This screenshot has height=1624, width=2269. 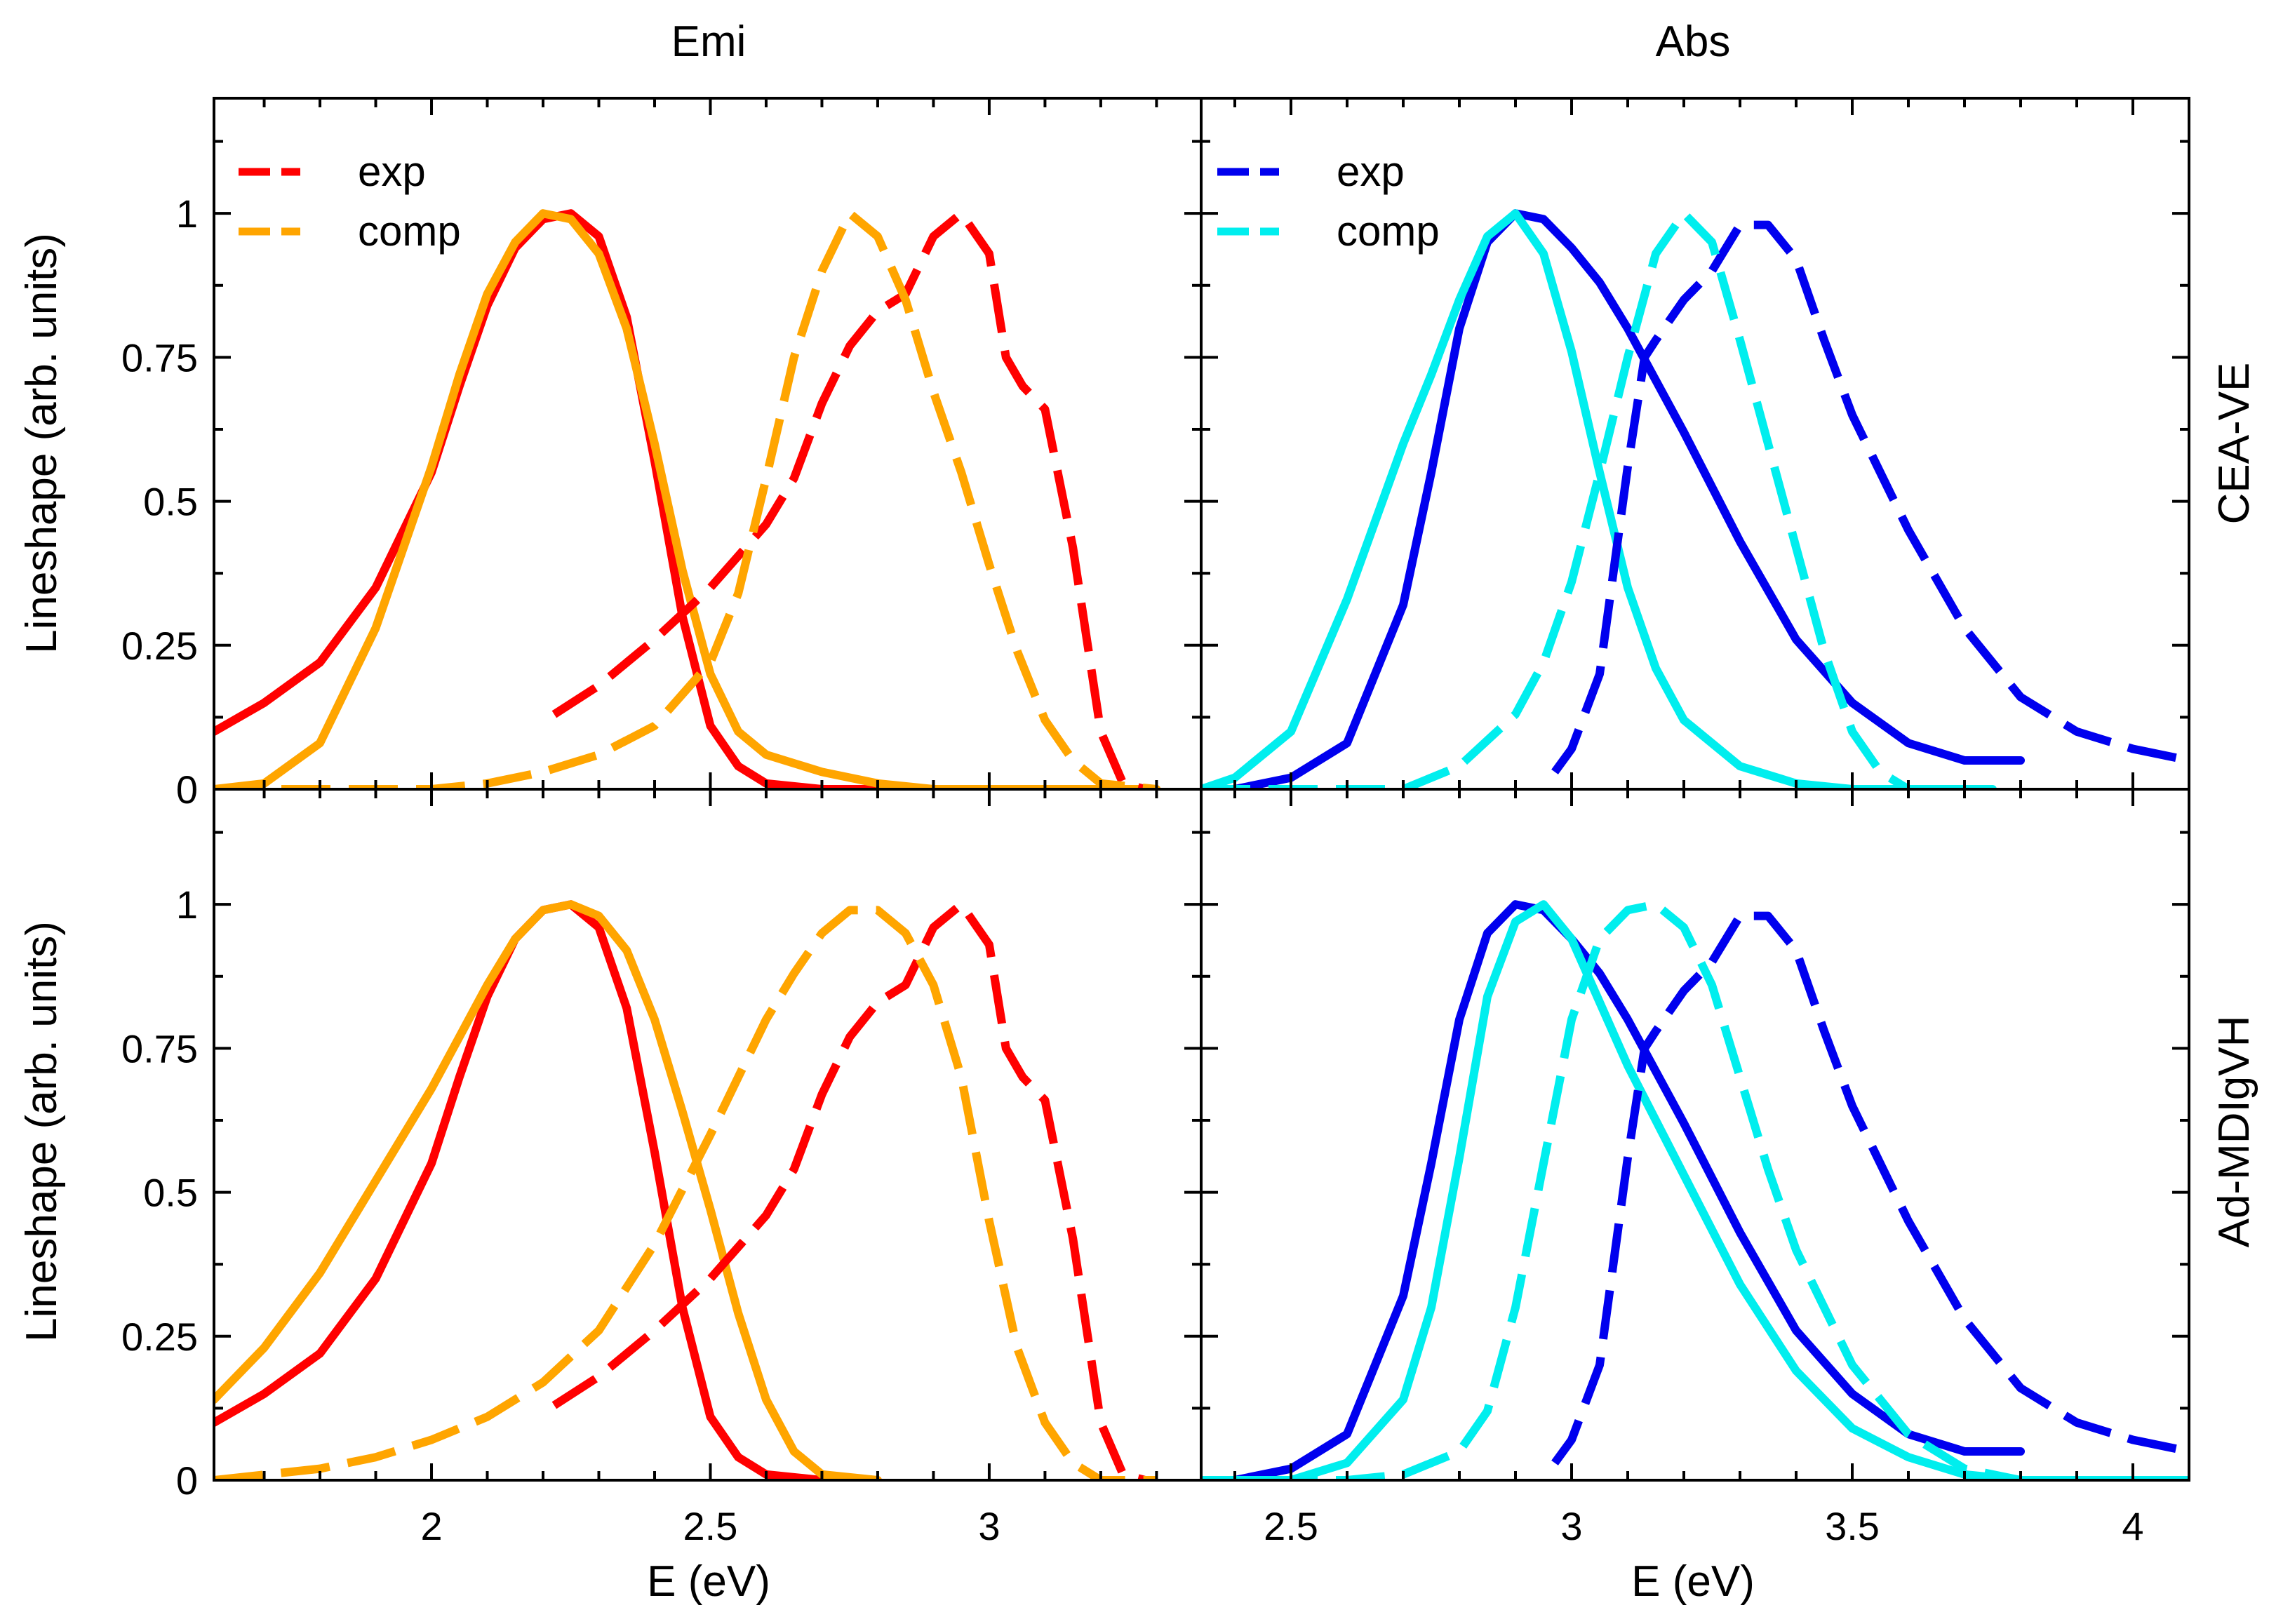 I want to click on y-tick-label-cea-ve: 1, so click(x=187, y=214).